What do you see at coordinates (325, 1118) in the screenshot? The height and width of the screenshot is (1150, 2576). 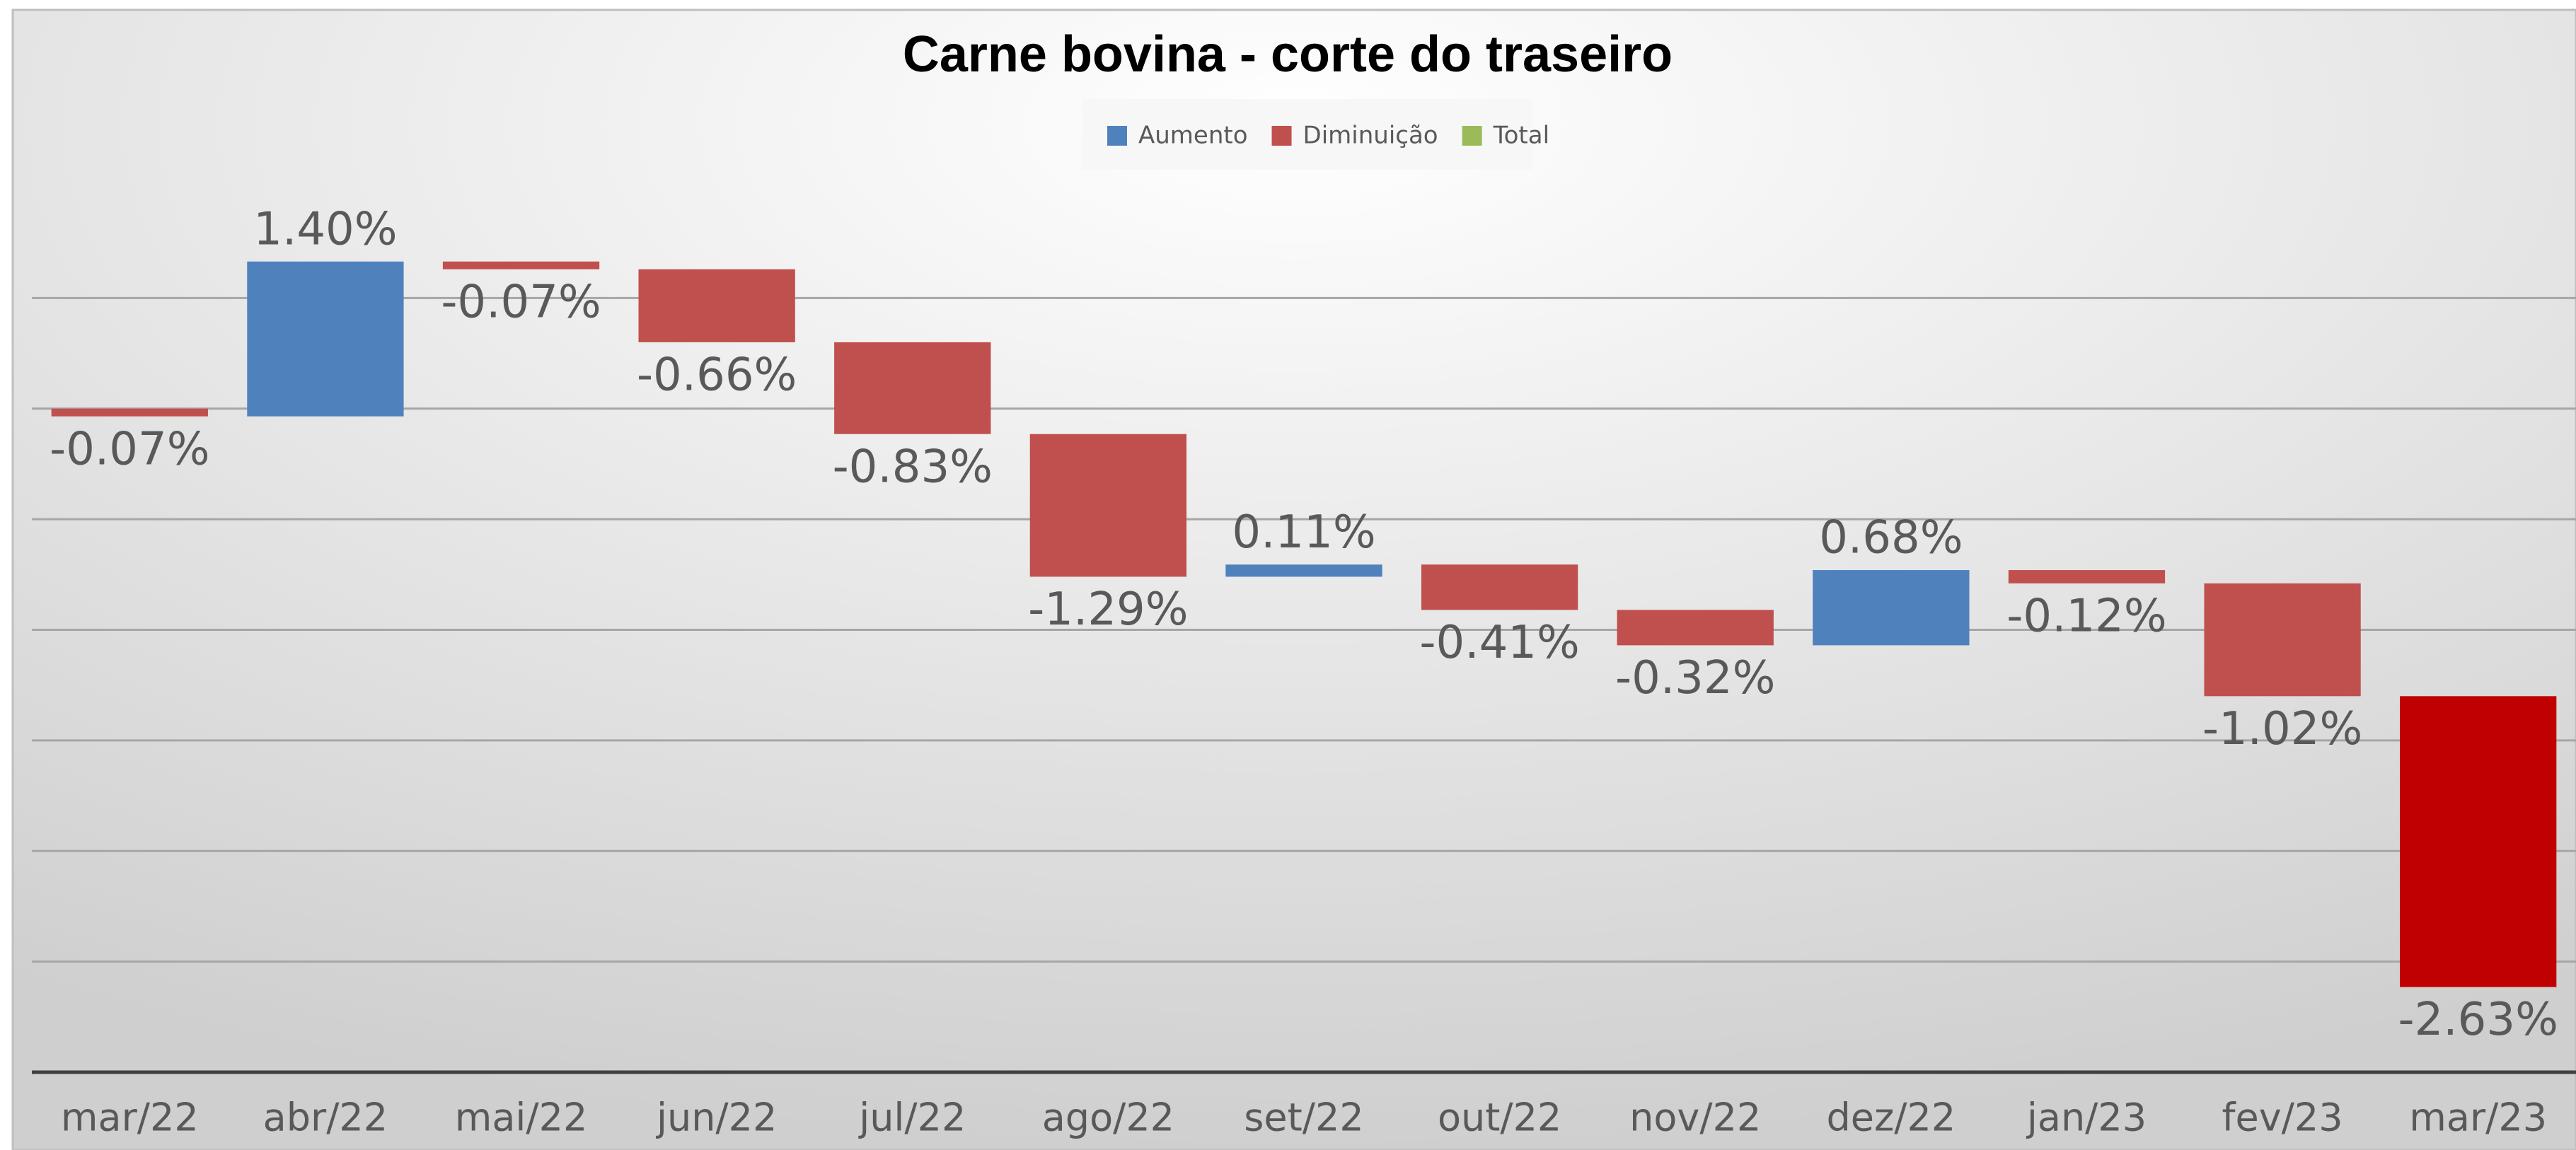 I see `x-tick-label: abr/22` at bounding box center [325, 1118].